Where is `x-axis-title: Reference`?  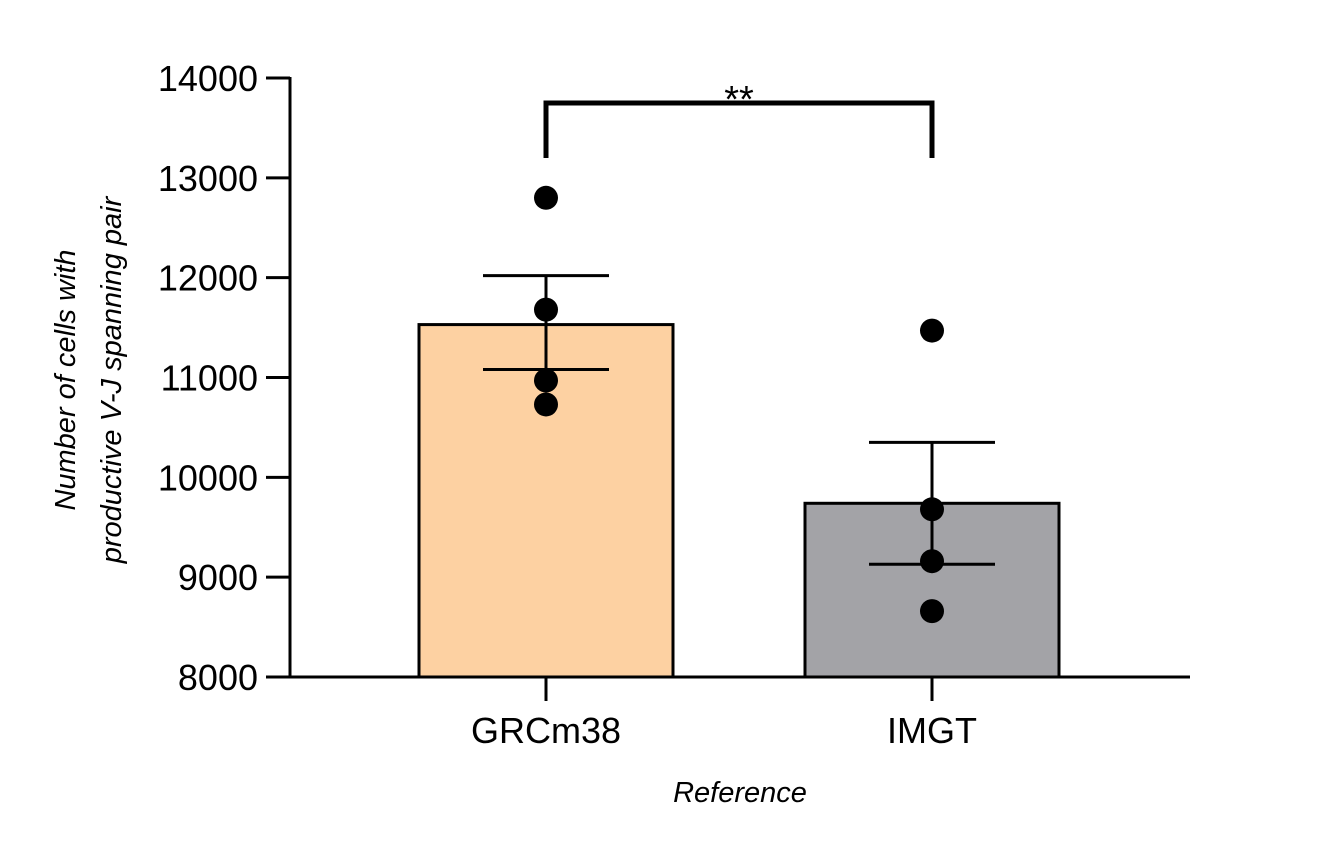
x-axis-title: Reference is located at coordinates (740, 793).